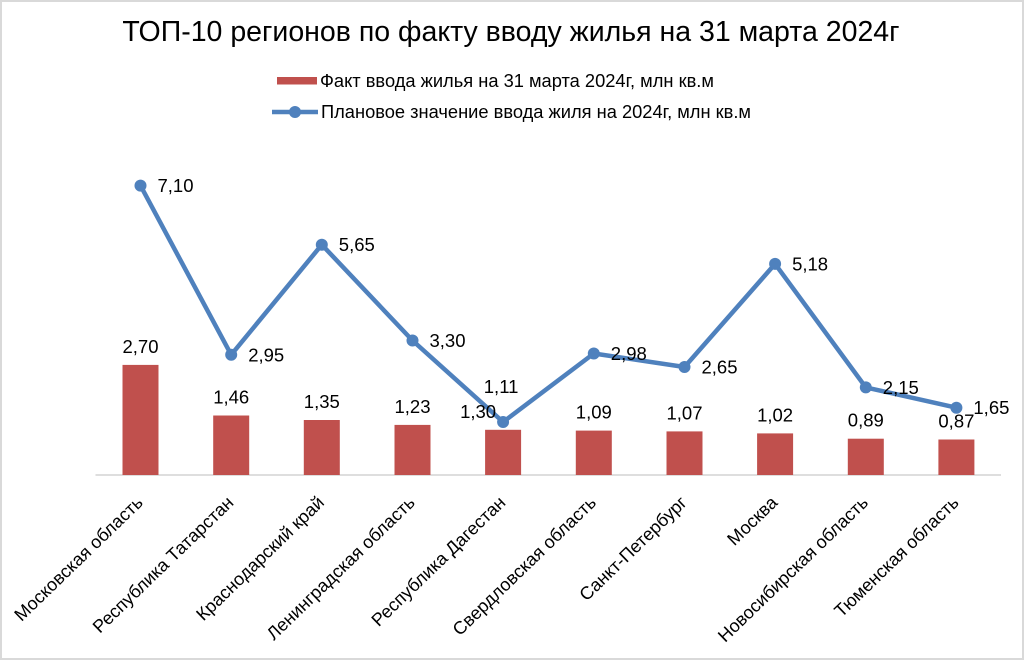 The image size is (1024, 660). What do you see at coordinates (956, 421) in the screenshot?
I see `svg-text: 0,87` at bounding box center [956, 421].